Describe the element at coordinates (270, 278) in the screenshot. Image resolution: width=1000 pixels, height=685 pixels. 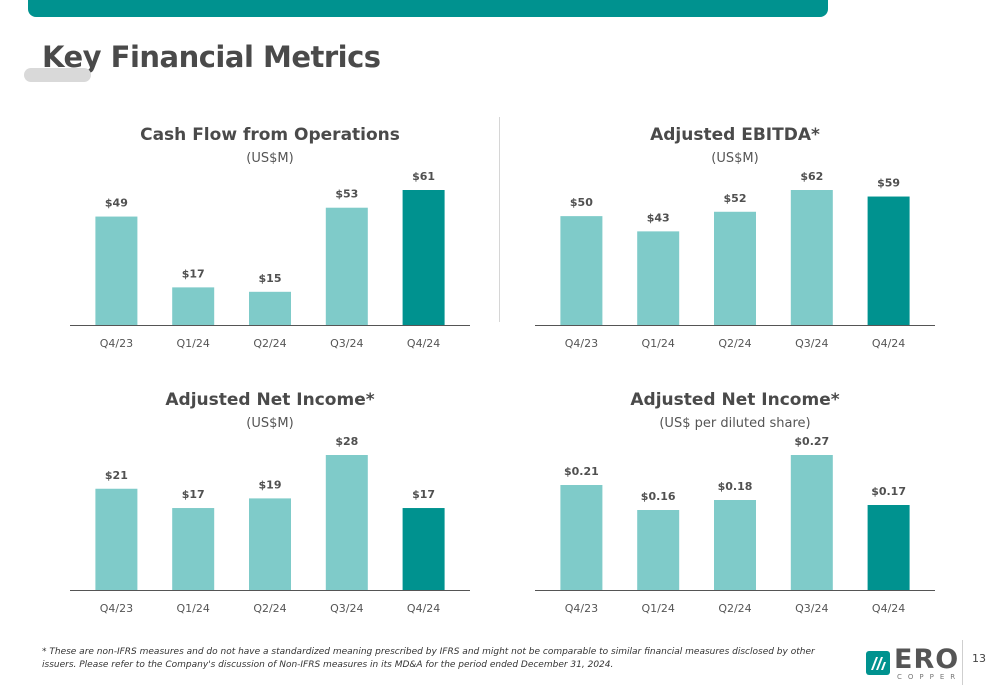
I see `bar-value-label: $15` at that location.